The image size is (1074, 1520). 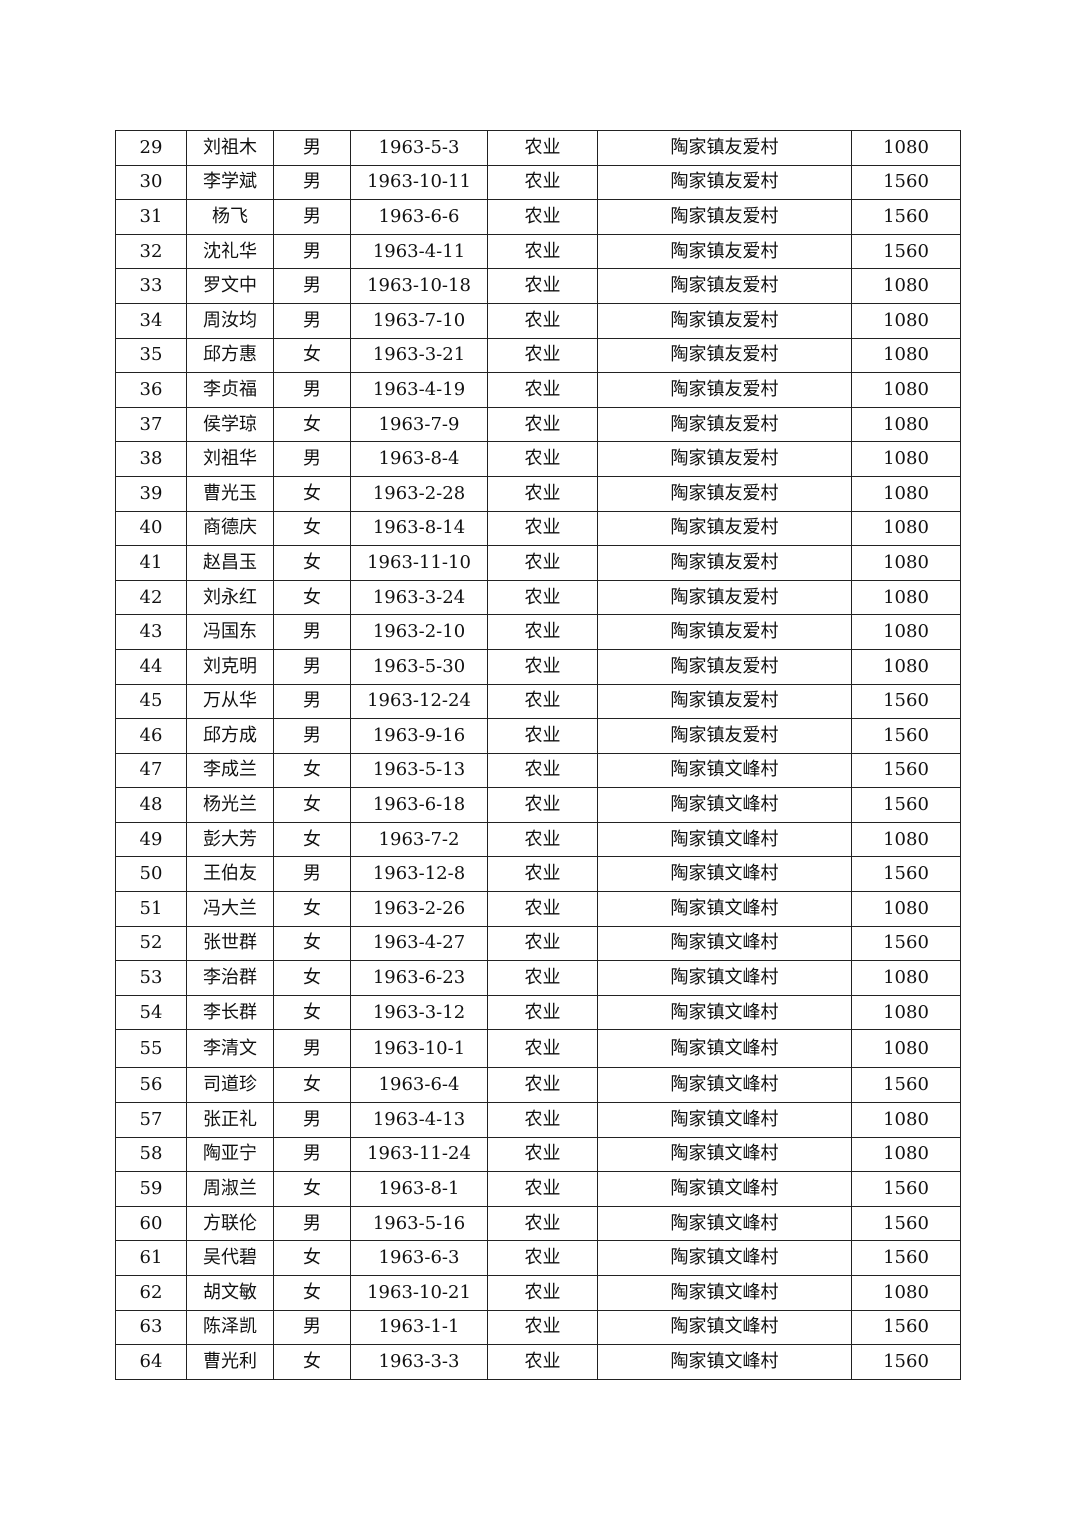 I want to click on cell-name: 冯国东, so click(x=230, y=632).